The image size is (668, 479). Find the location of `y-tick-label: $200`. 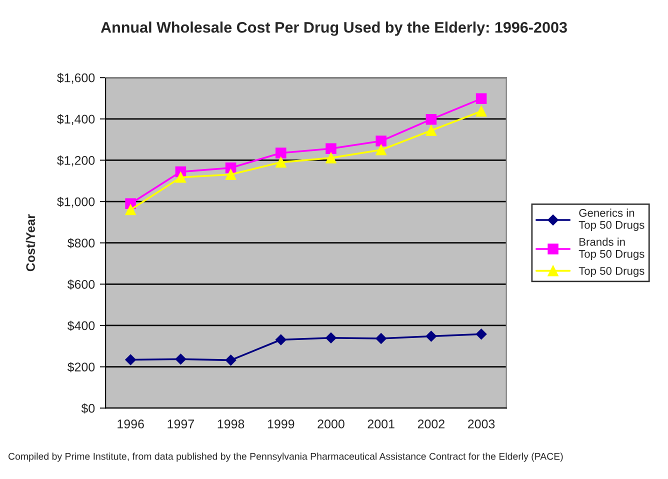

y-tick-label: $200 is located at coordinates (81, 367).